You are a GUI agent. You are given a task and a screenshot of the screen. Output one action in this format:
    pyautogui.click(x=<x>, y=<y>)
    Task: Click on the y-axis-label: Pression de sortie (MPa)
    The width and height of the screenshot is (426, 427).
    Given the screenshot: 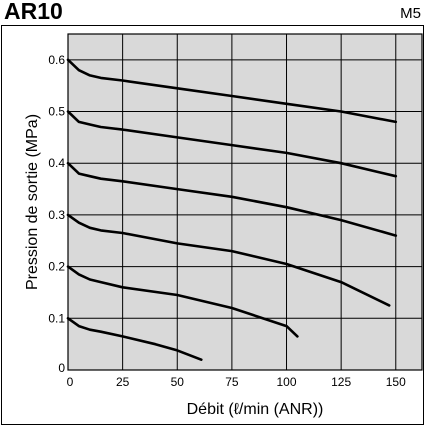 What is the action you would take?
    pyautogui.click(x=32, y=202)
    